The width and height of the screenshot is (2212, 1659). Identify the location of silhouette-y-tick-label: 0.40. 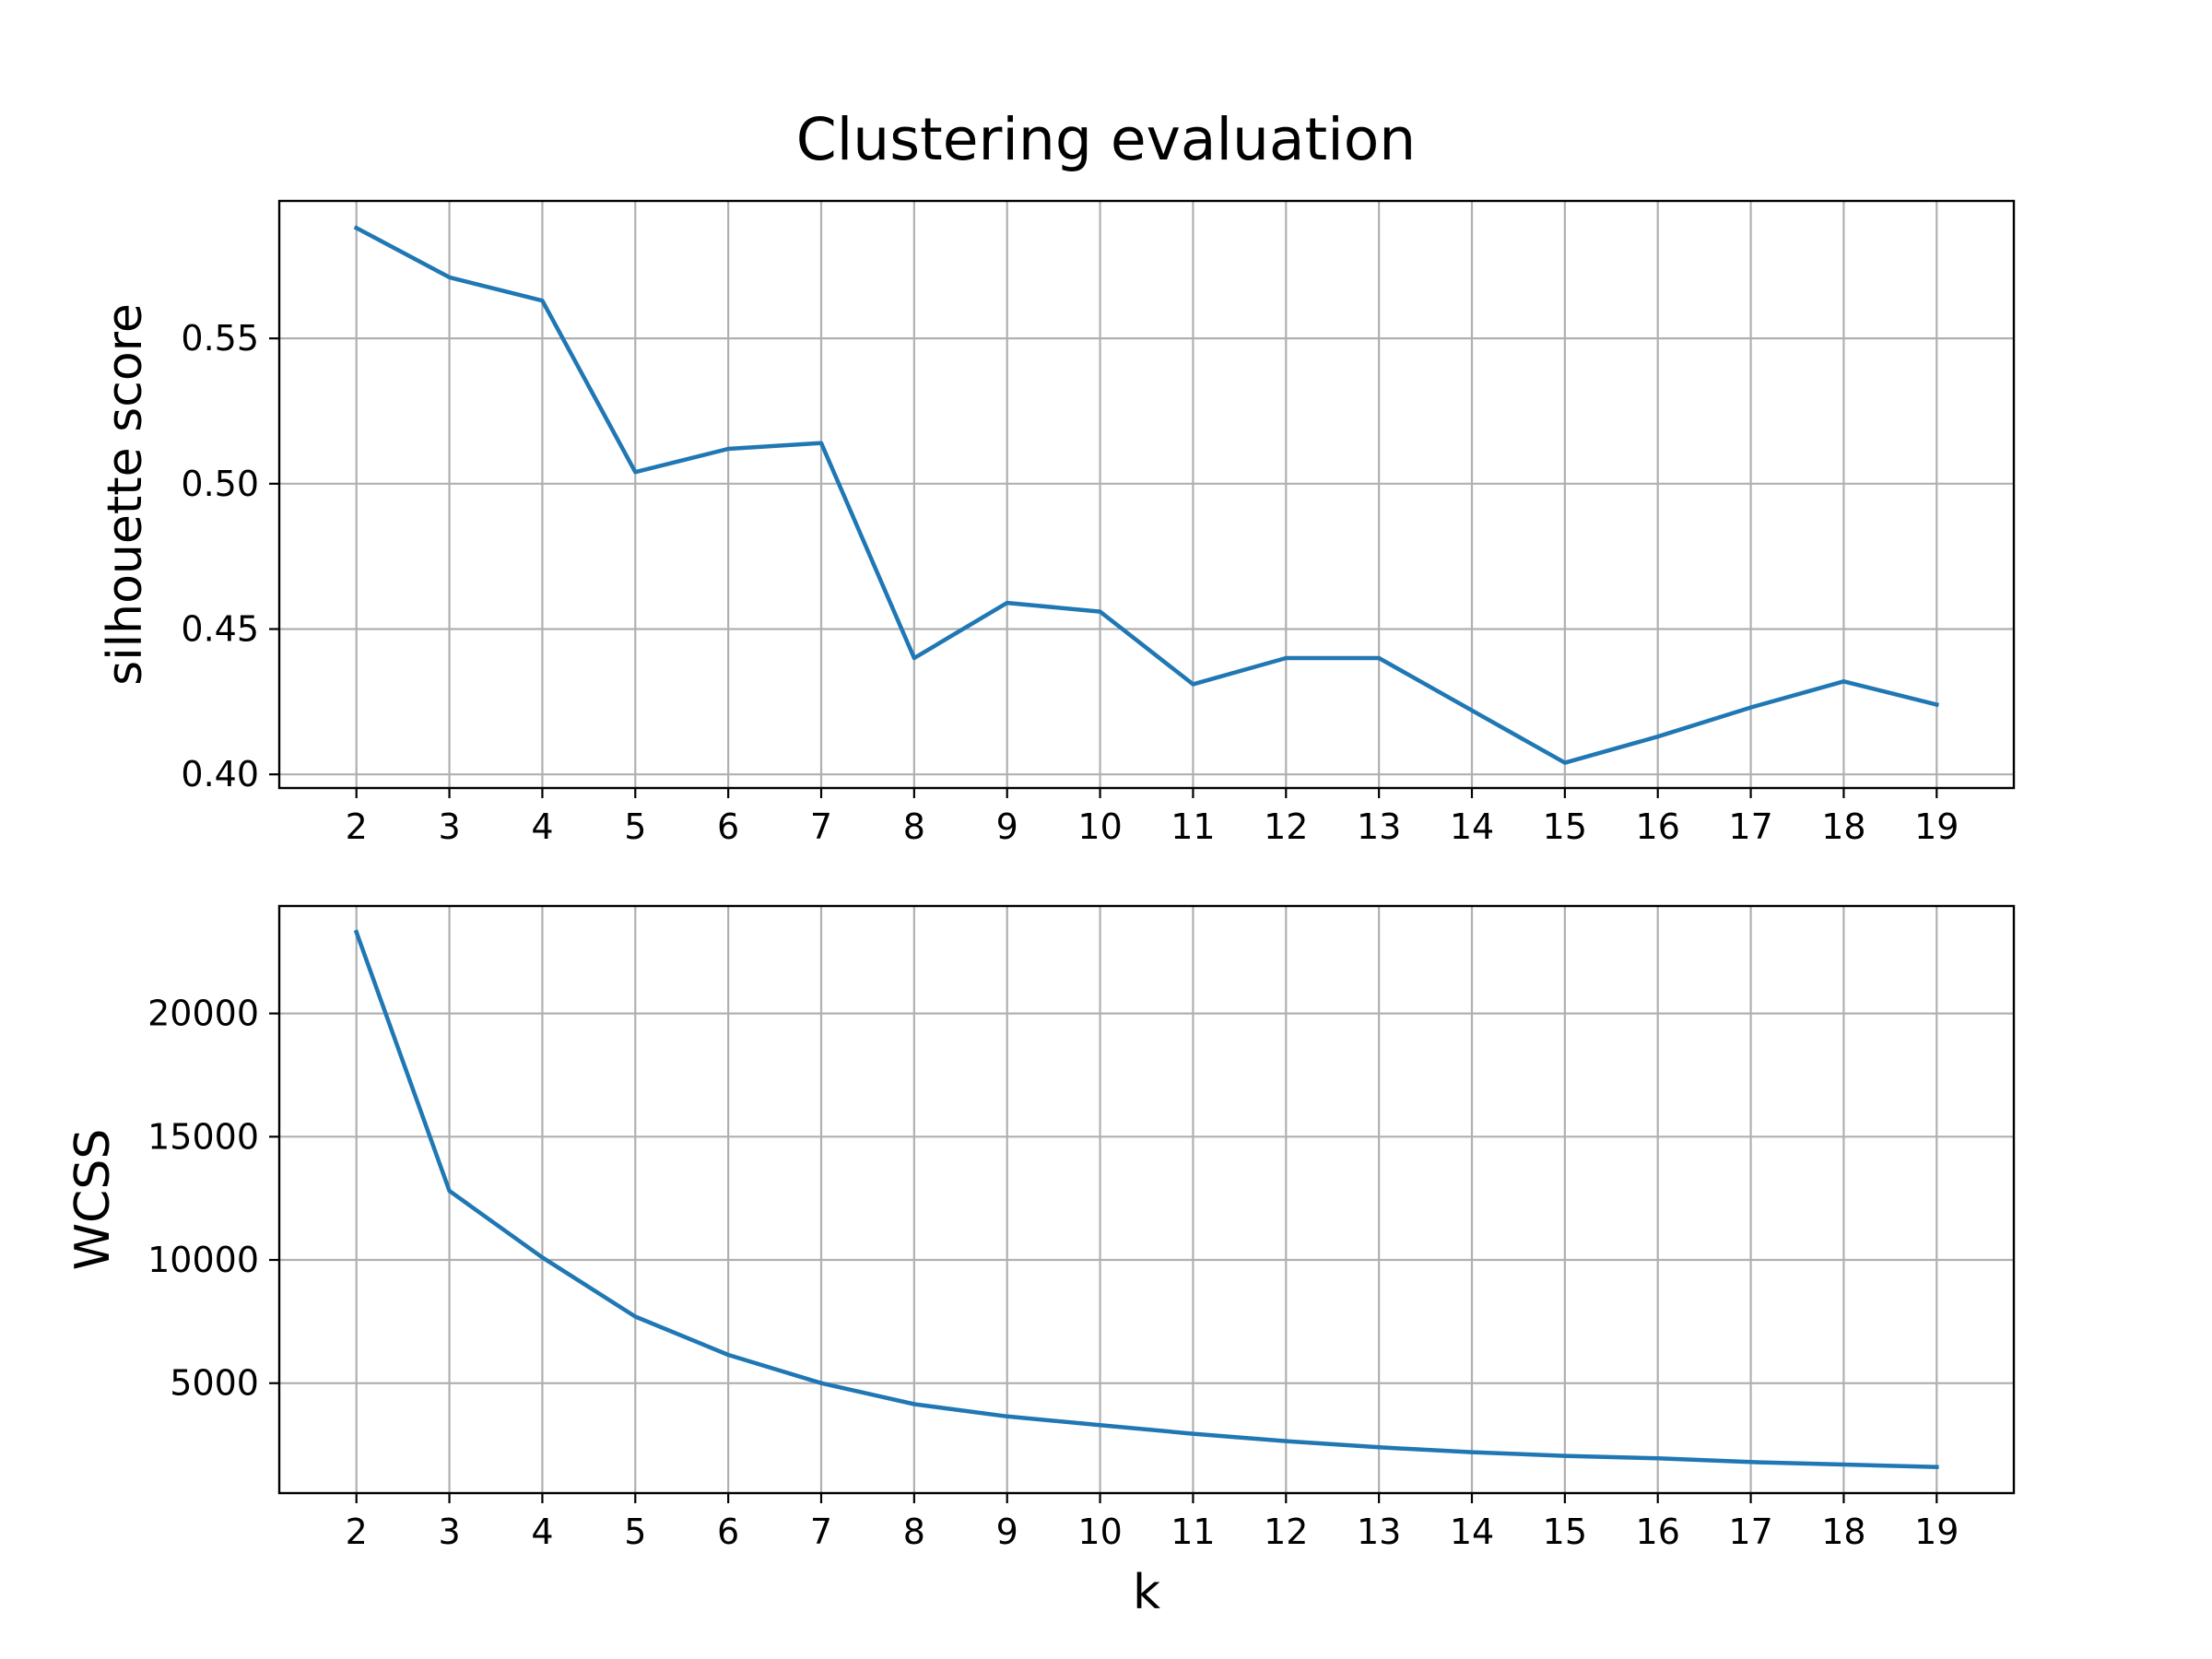
(220, 774).